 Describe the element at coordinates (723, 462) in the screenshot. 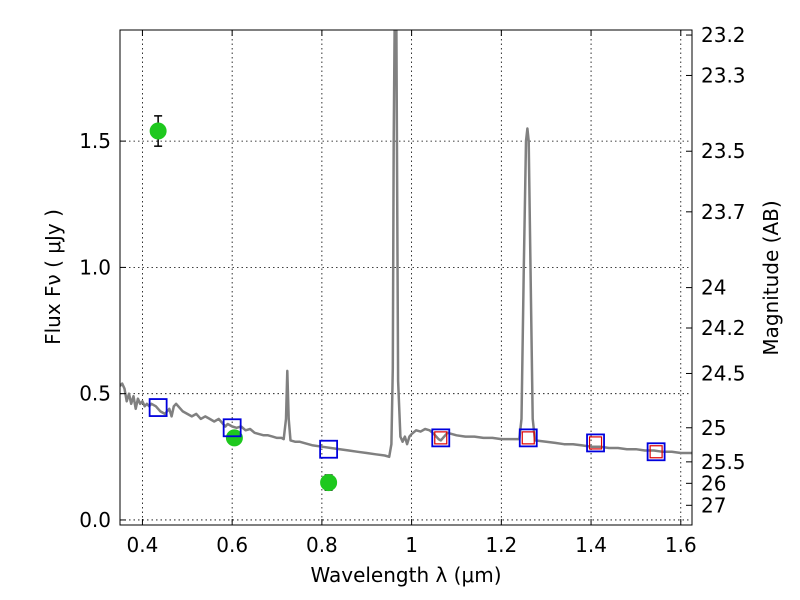

I see `right-tick-label: 25.5` at that location.